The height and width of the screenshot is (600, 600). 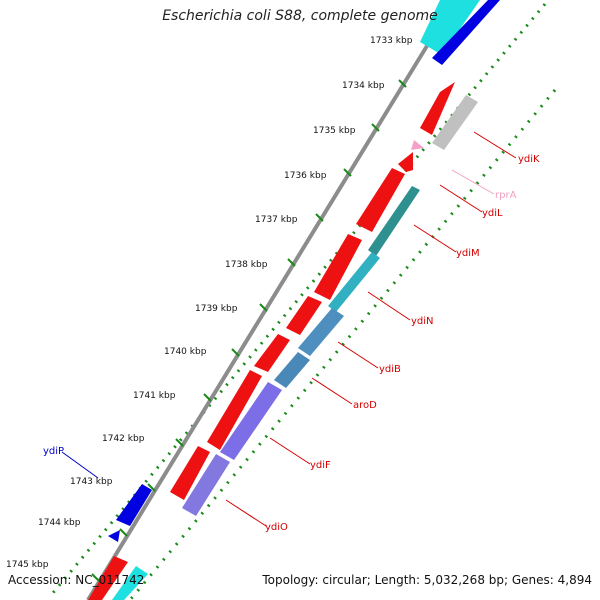 I want to click on gene-label-ydiB: ydiB, so click(x=390, y=369).